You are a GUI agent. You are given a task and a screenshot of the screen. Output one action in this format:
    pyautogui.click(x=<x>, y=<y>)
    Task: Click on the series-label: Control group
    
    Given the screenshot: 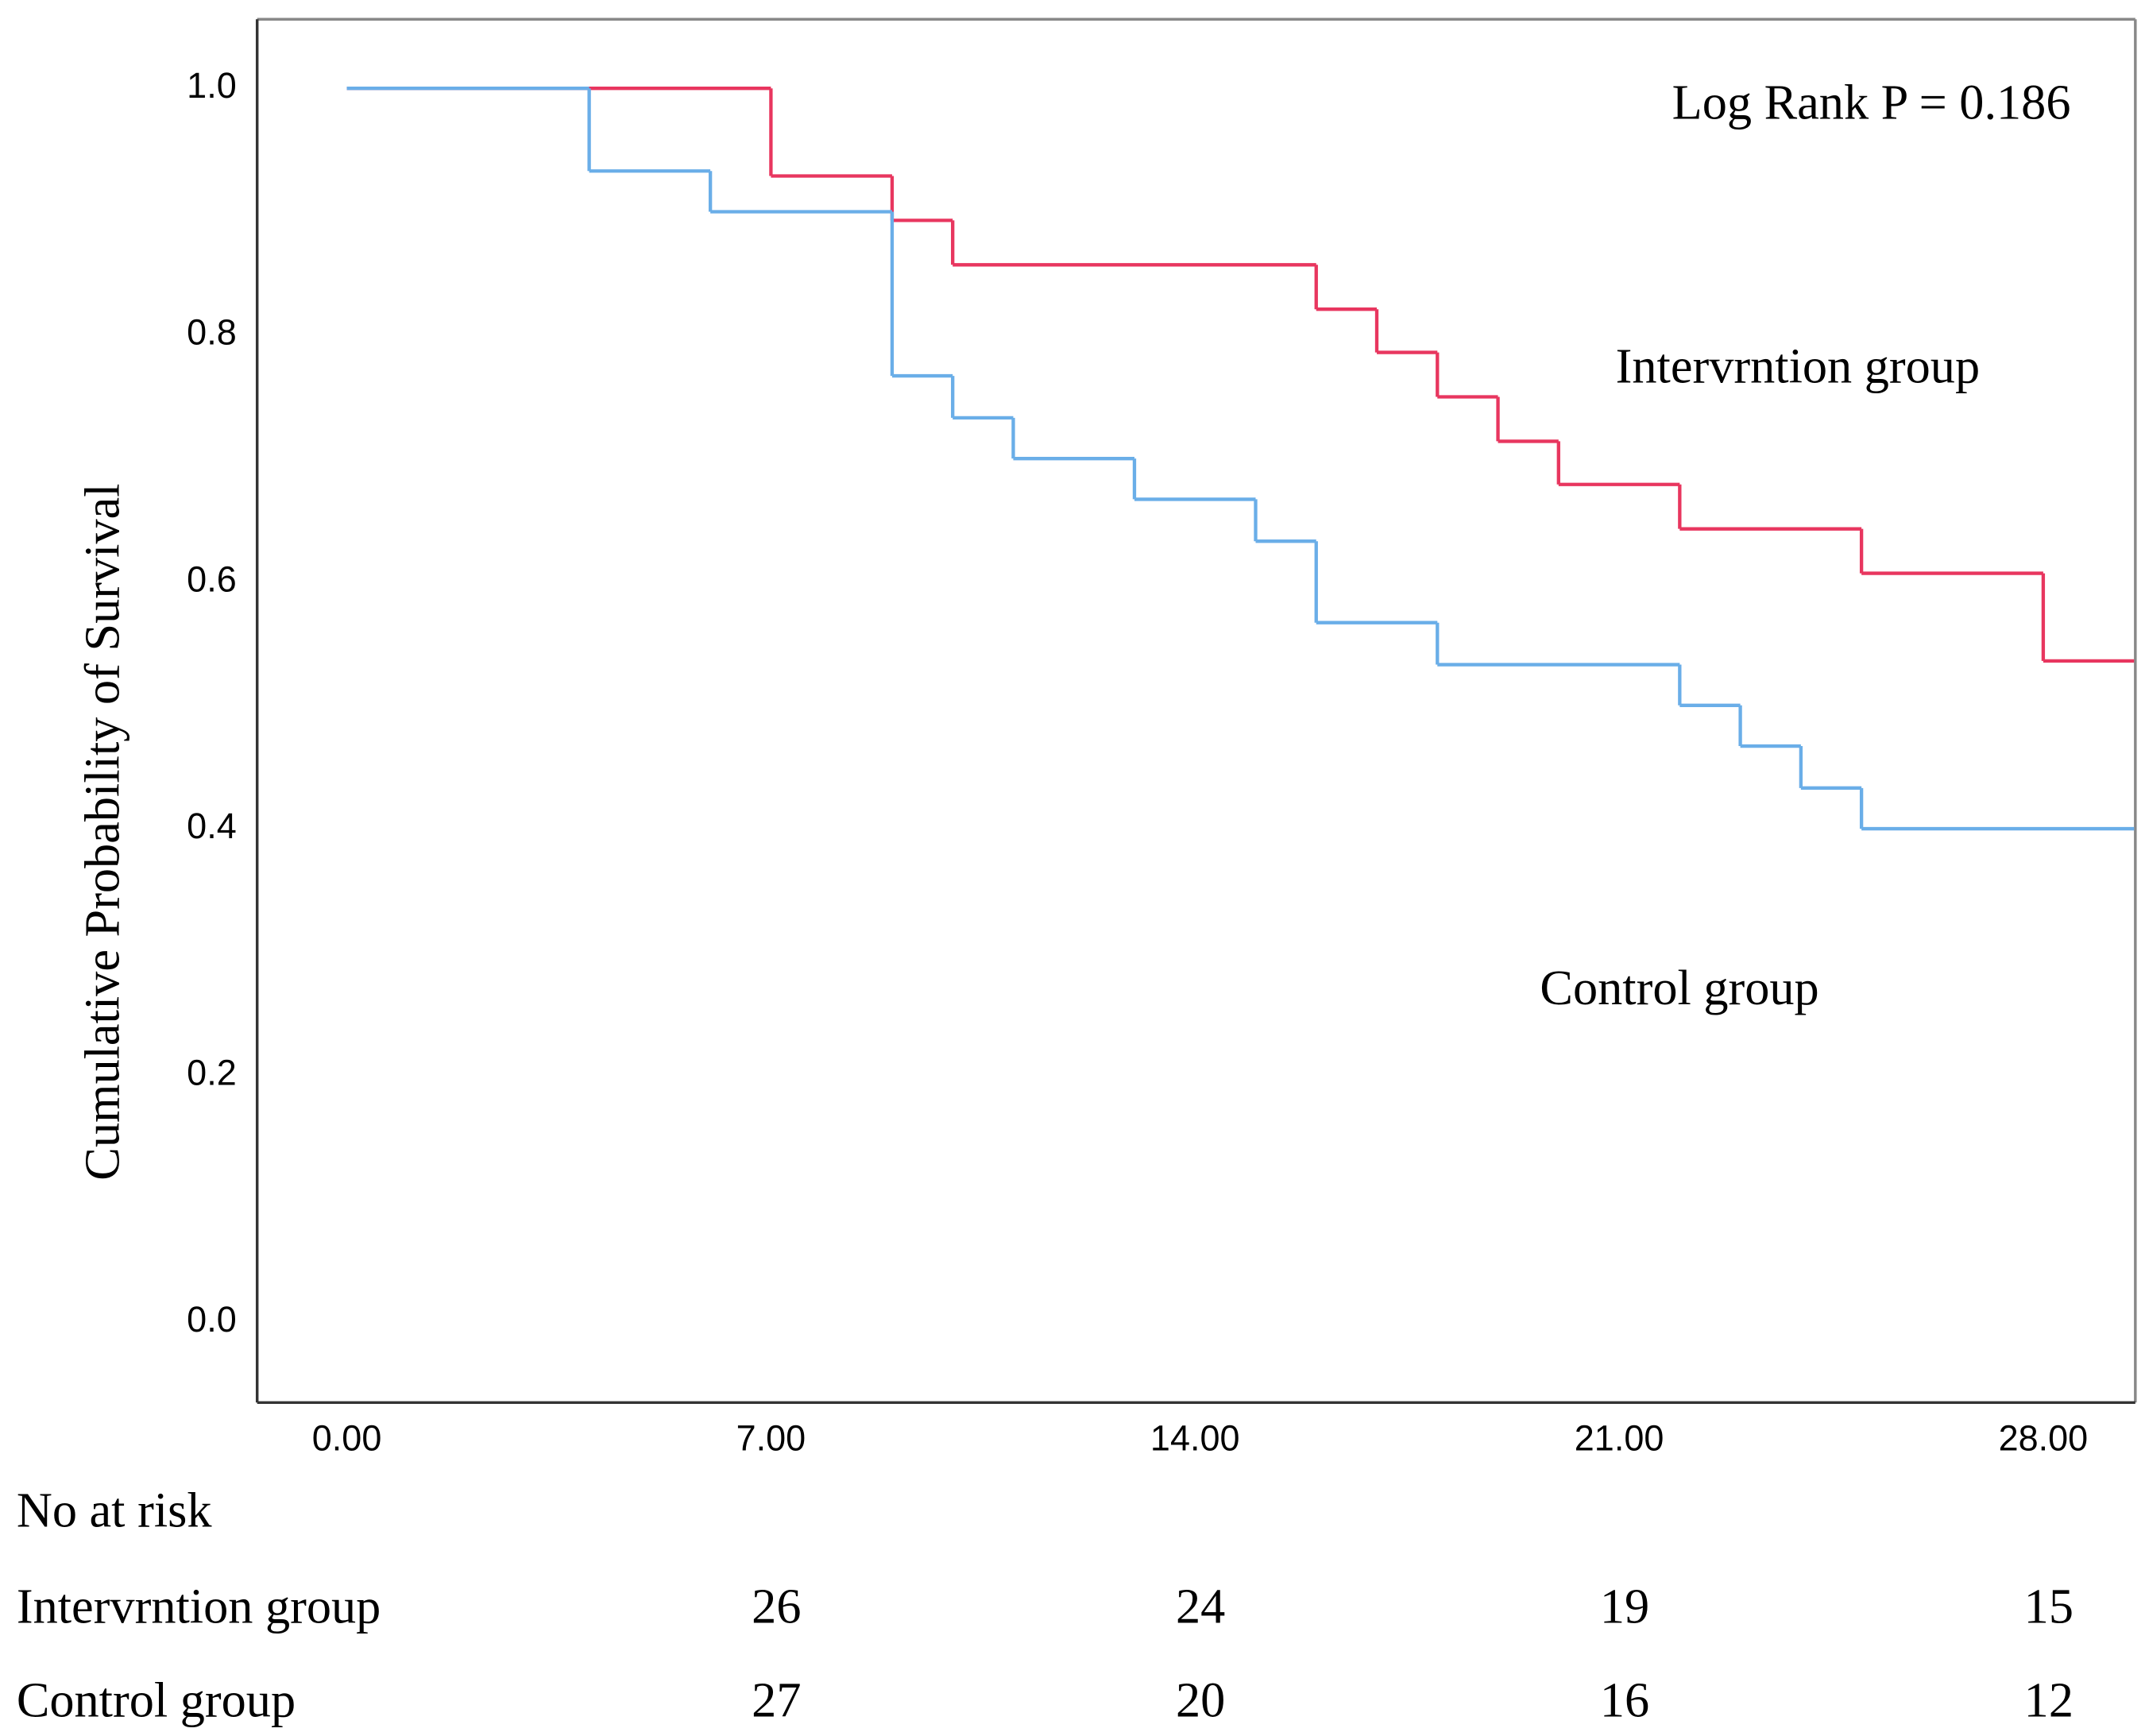 What is the action you would take?
    pyautogui.click(x=1679, y=988)
    